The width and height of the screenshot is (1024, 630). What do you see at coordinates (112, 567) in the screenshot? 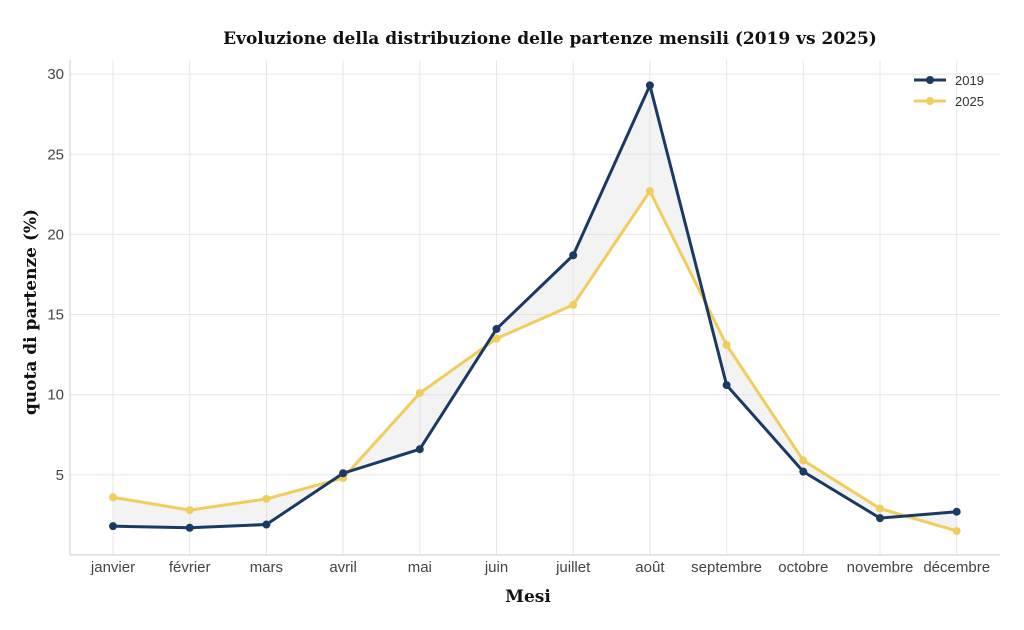
I see `x-tick-label: janvier` at bounding box center [112, 567].